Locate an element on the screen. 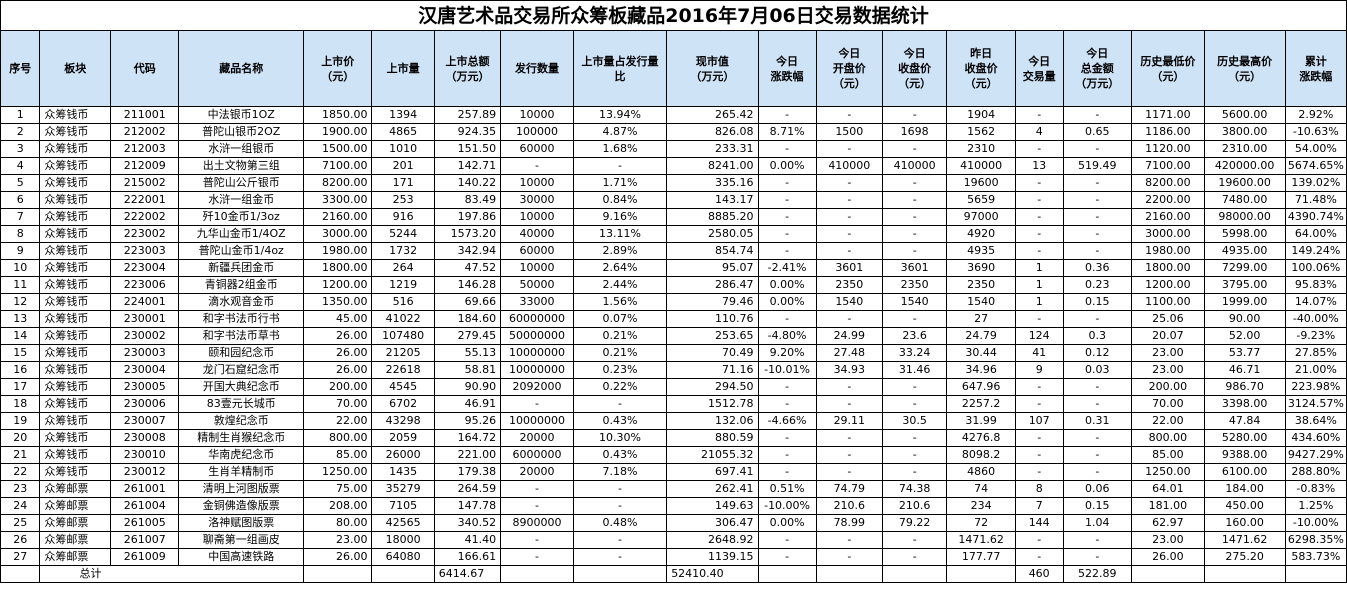 The image size is (1347, 611). table-cell: 132.06 is located at coordinates (712, 421).